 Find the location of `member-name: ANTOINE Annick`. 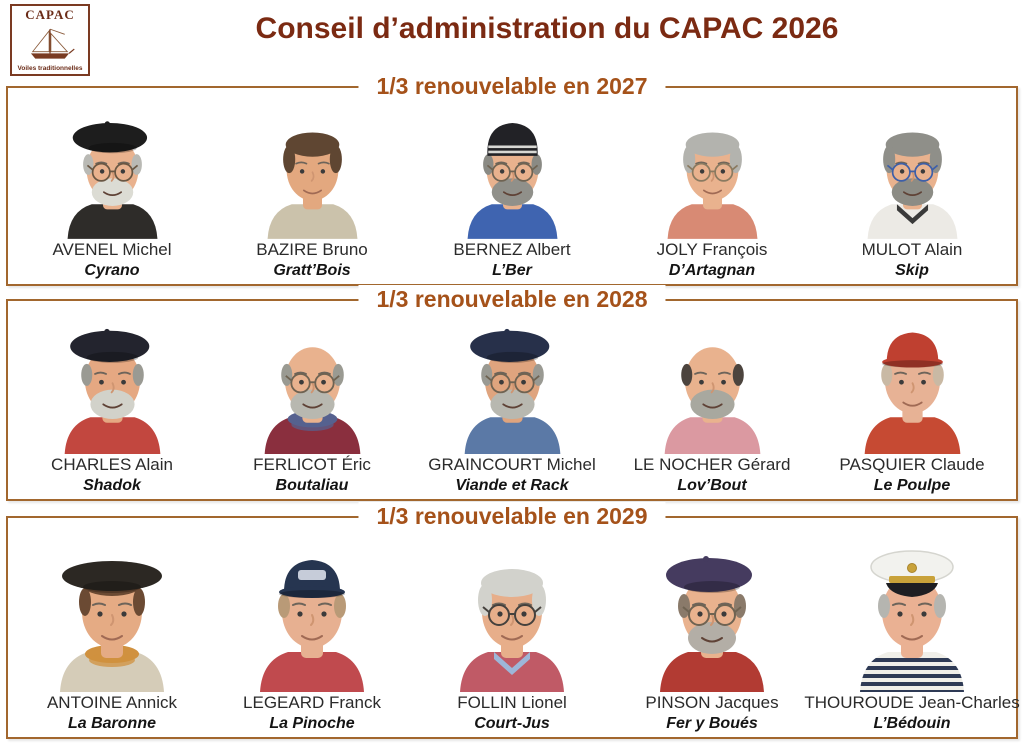

member-name: ANTOINE Annick is located at coordinates (112, 702).